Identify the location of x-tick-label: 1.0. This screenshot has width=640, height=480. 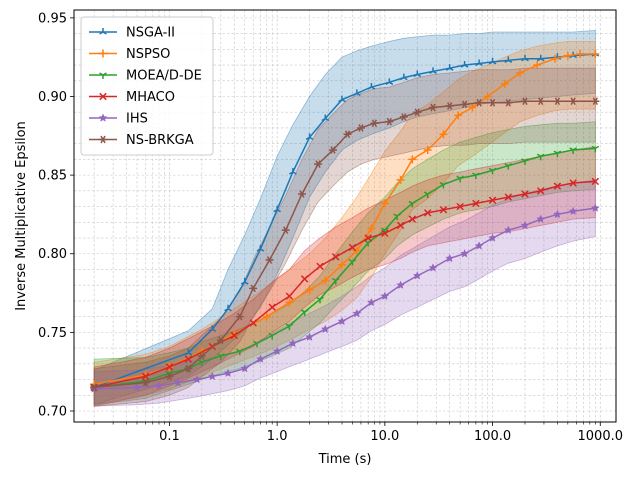
(277, 436).